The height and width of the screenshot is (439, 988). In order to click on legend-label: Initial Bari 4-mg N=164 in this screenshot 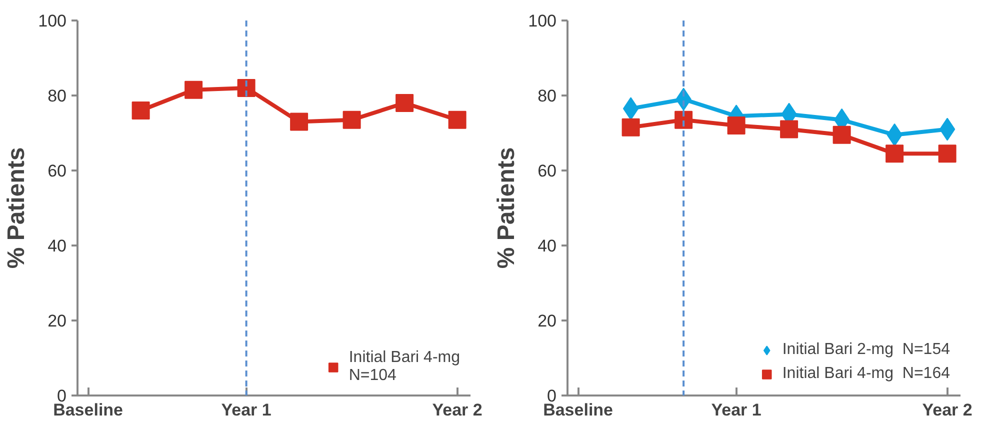, I will do `click(866, 374)`.